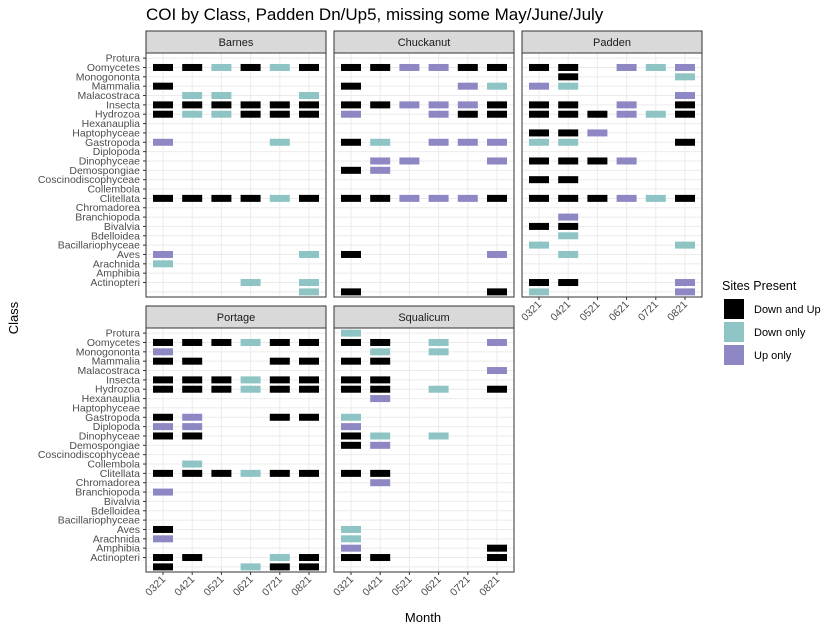 The height and width of the screenshot is (632, 840). What do you see at coordinates (115, 283) in the screenshot?
I see `y-tick-label: Actinopteri` at bounding box center [115, 283].